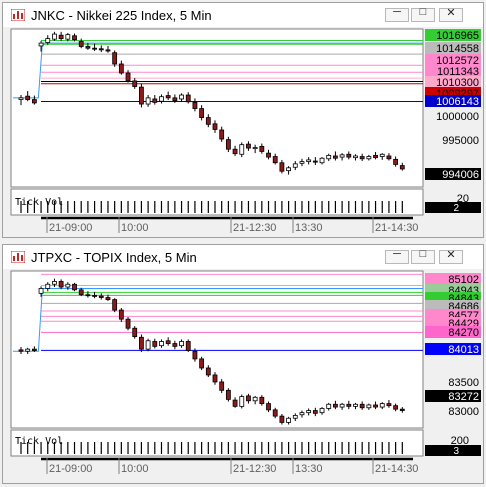  Describe the element at coordinates (243, 15) in the screenshot. I see `window-title-bar: JNKC - Nikkei 225 Index, 5 Min ─ □ ✕` at that location.